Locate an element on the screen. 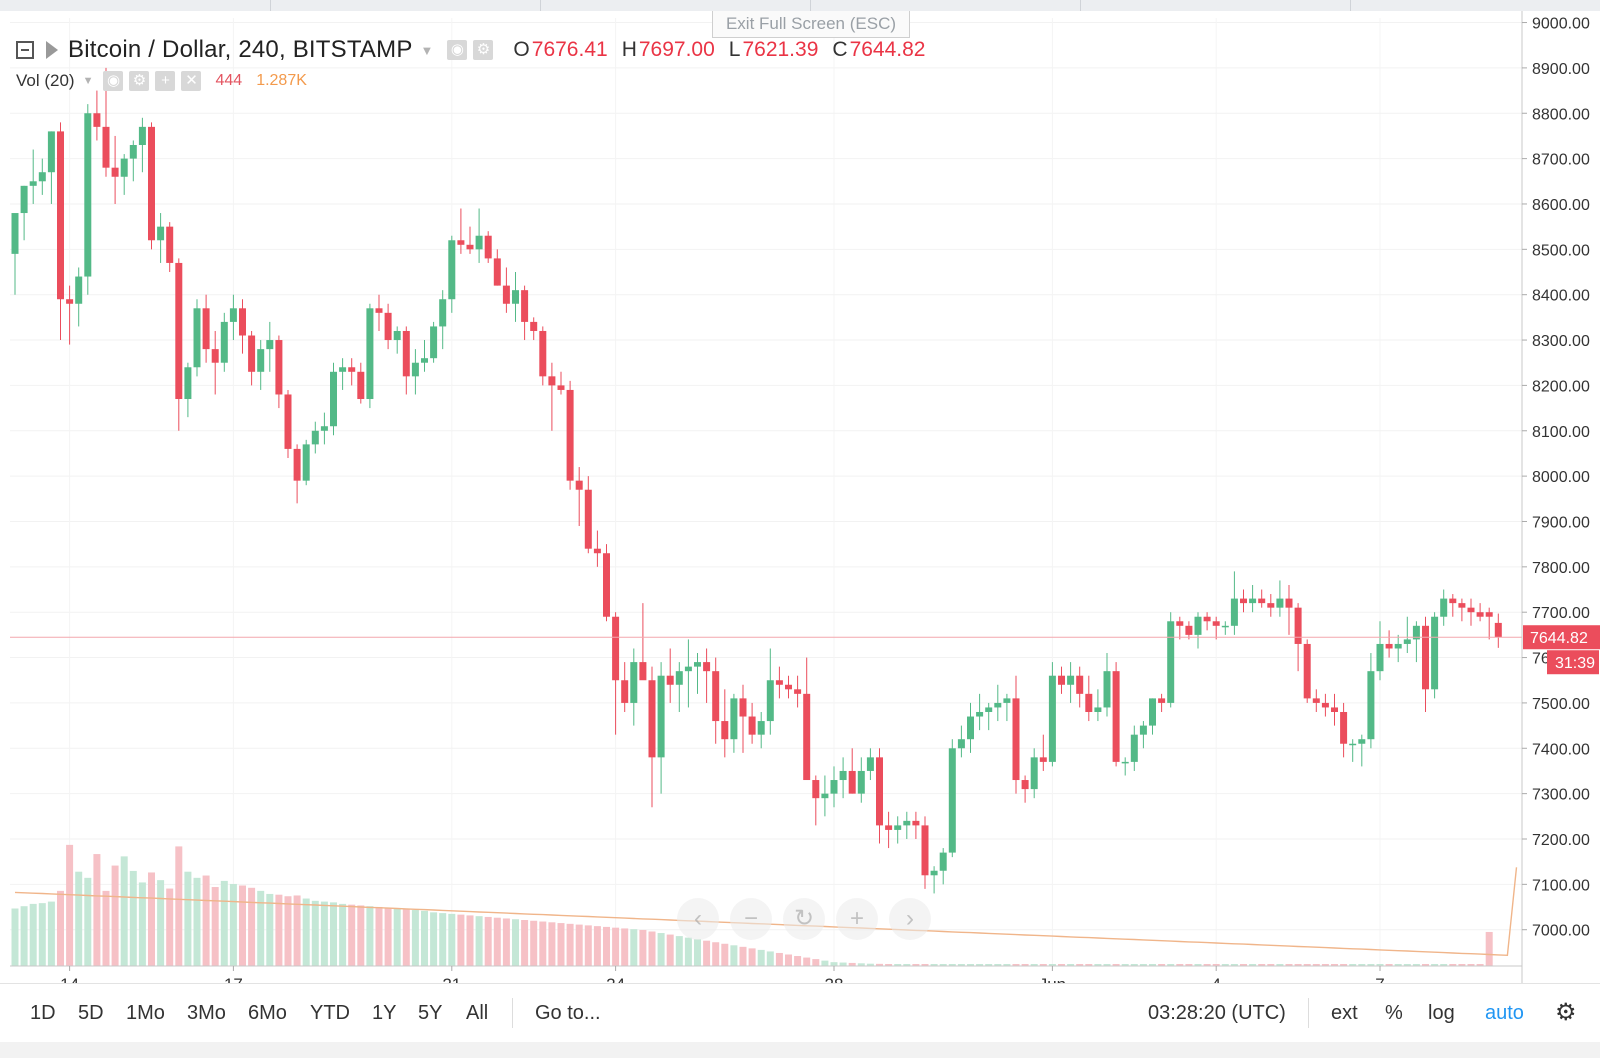  range-ytd-button: YTD is located at coordinates (330, 1013).